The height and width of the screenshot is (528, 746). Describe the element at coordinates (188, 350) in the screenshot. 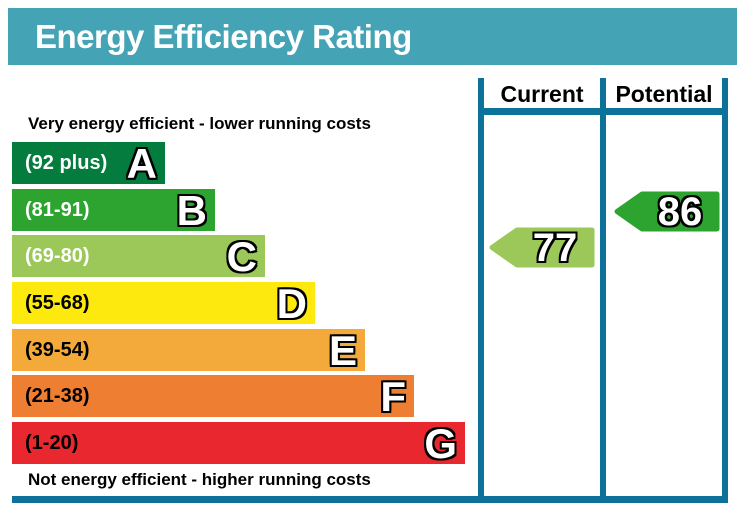

I see `band-e: (39-54) E` at that location.